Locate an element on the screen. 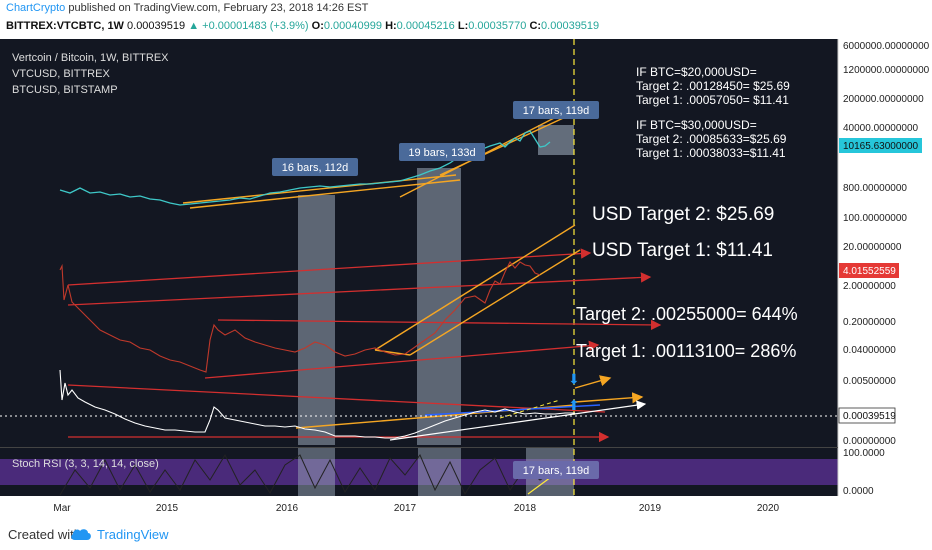 The width and height of the screenshot is (932, 550). time-axis is located at coordinates (466, 508).